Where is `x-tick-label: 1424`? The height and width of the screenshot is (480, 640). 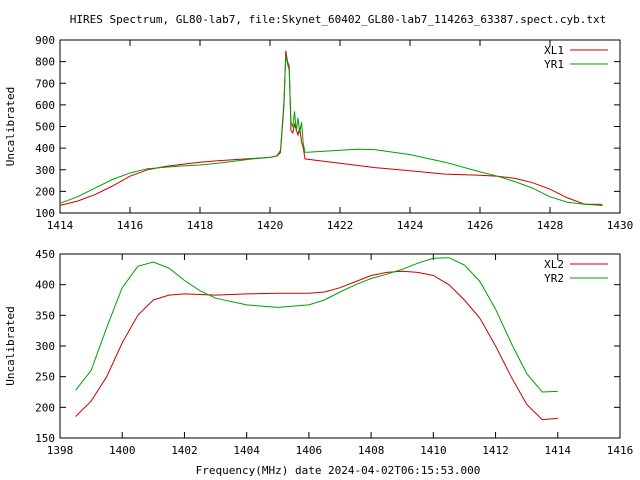 x-tick-label: 1424 is located at coordinates (410, 225).